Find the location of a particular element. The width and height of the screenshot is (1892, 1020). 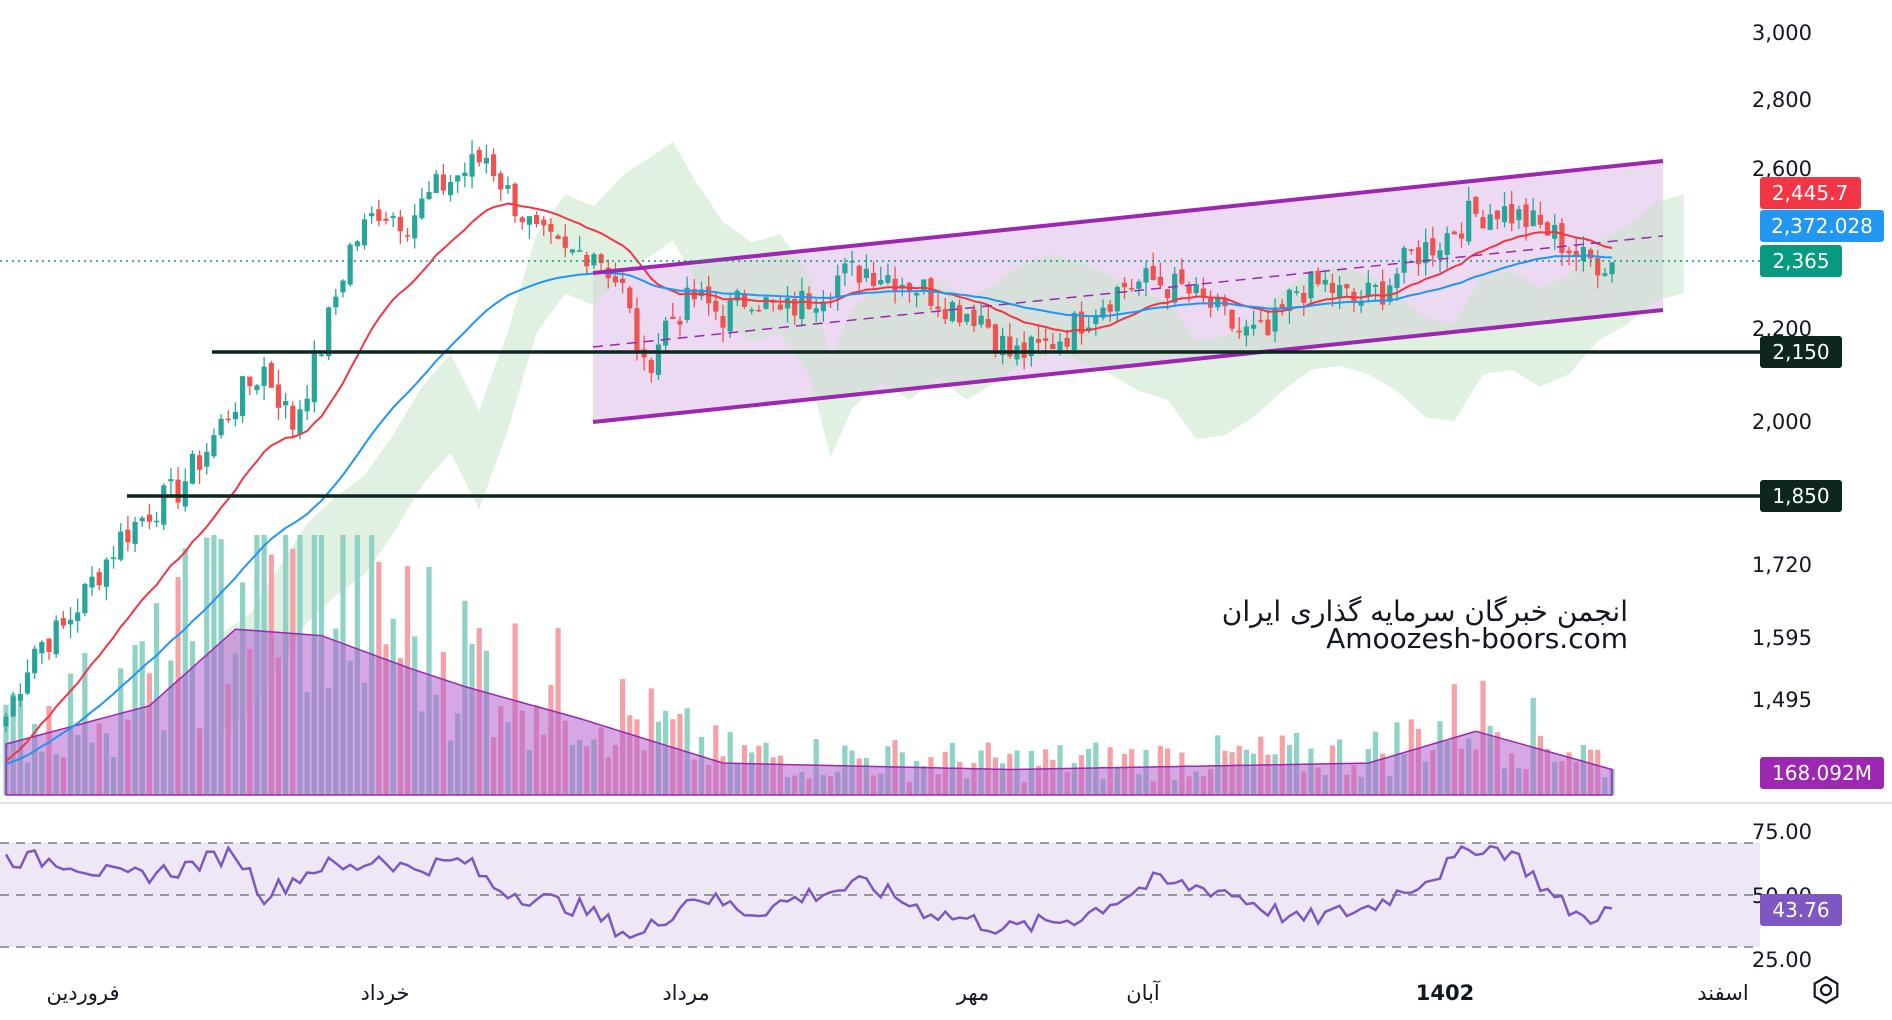

rsi-line is located at coordinates (808, 892).